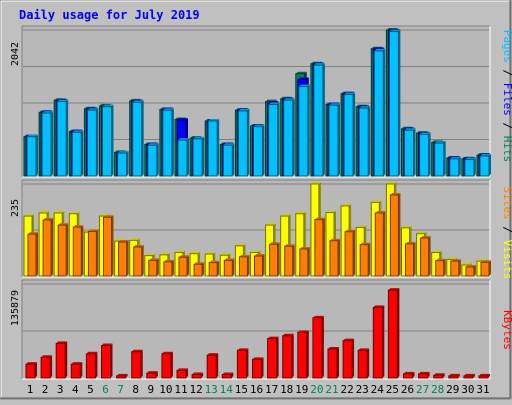 The image size is (512, 405). Describe the element at coordinates (379, 244) in the screenshot. I see `sites-bar-day-24-face` at that location.